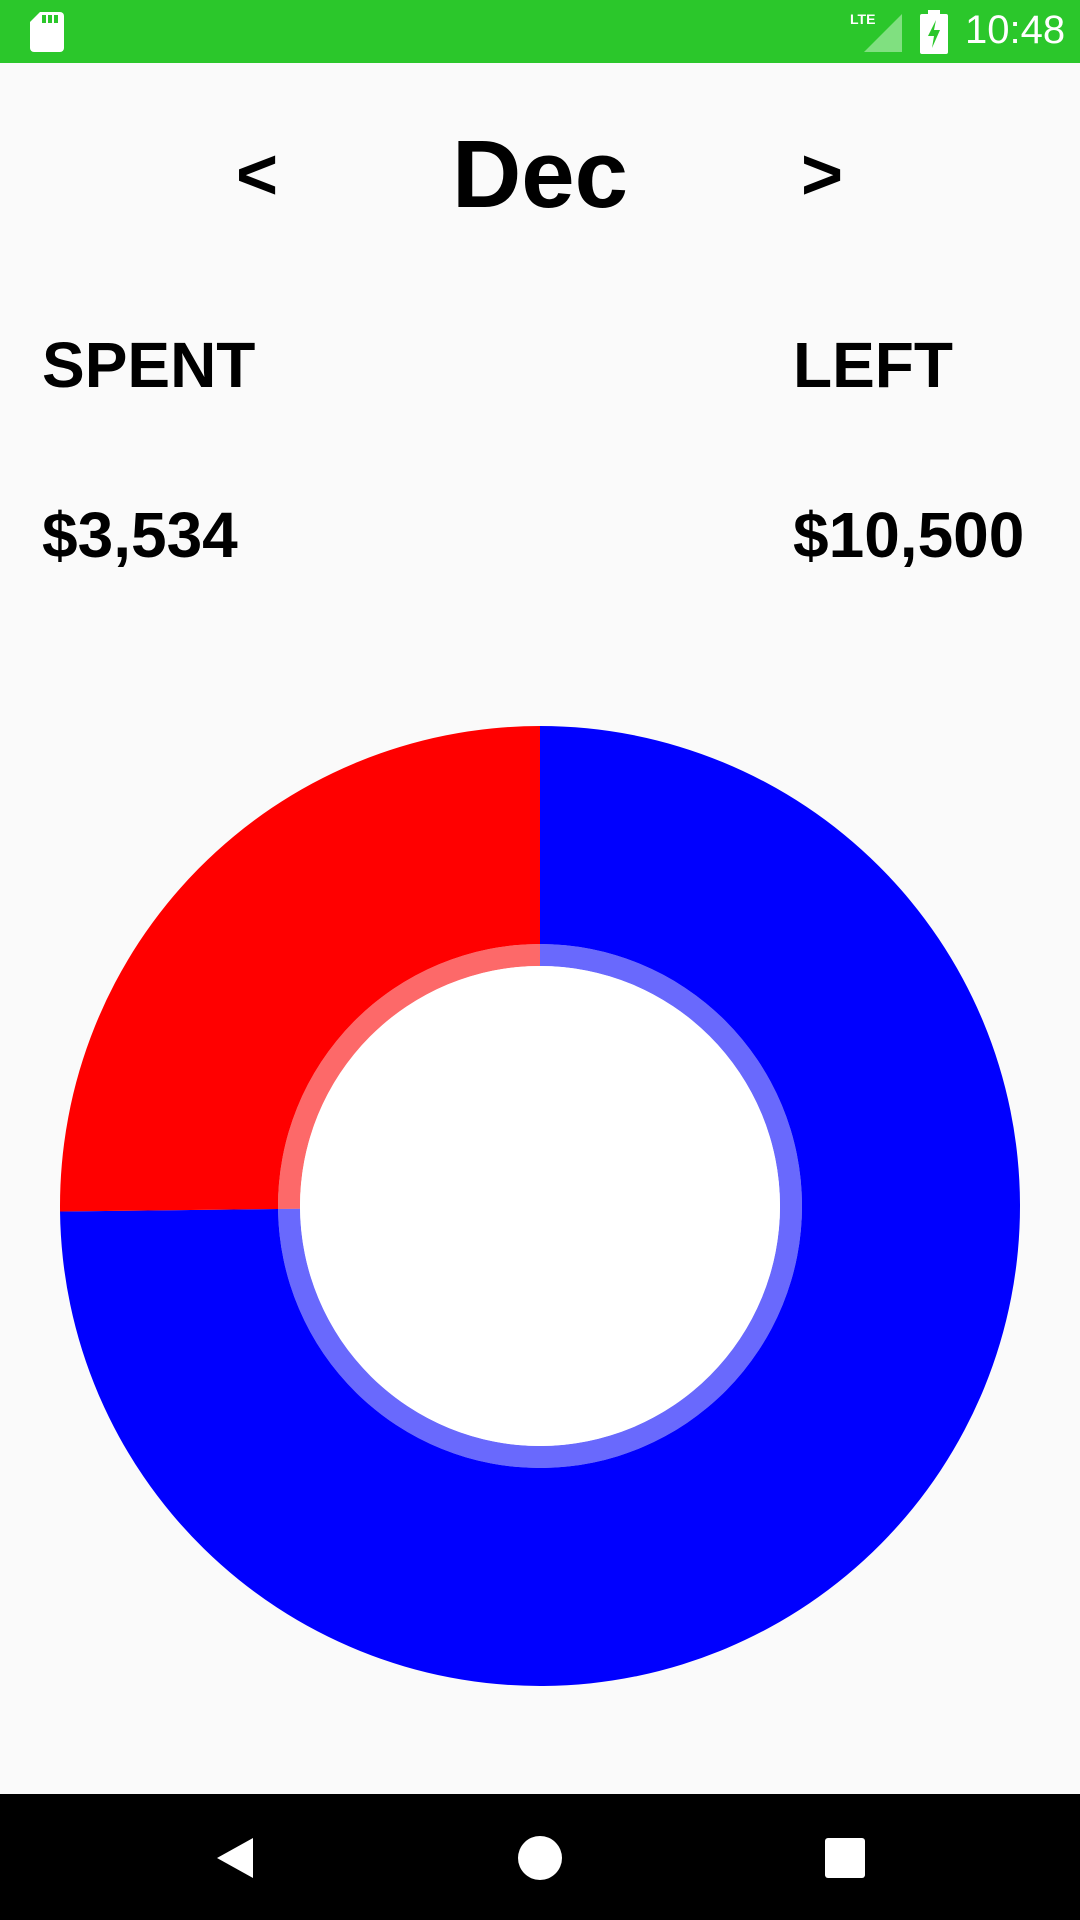 This screenshot has width=1080, height=1920. I want to click on status-bar: LTE 10:48, so click(540, 31).